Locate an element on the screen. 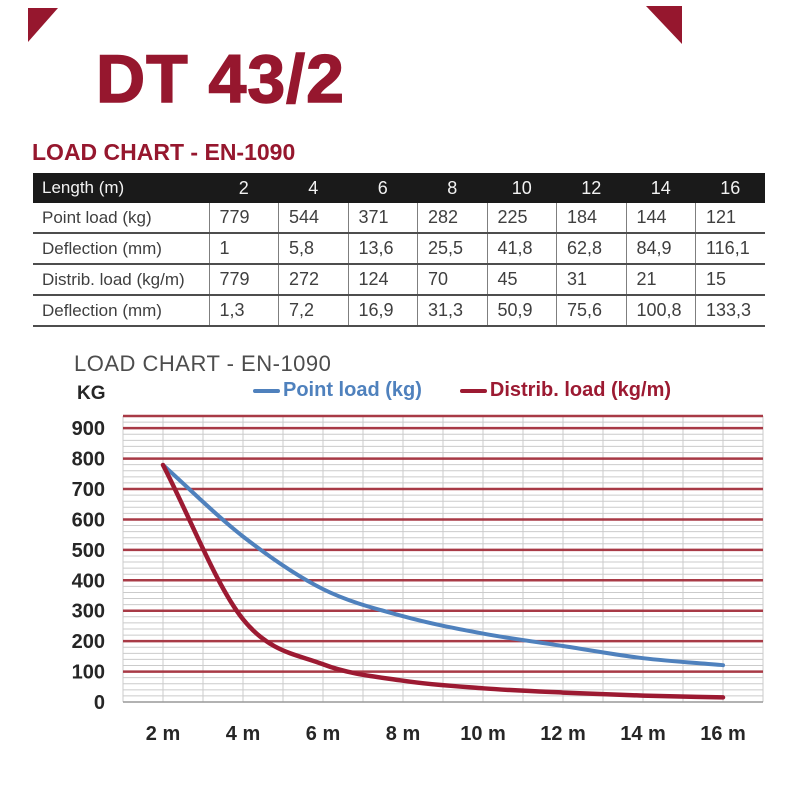 The width and height of the screenshot is (800, 800). value-cell: 184 is located at coordinates (591, 218).